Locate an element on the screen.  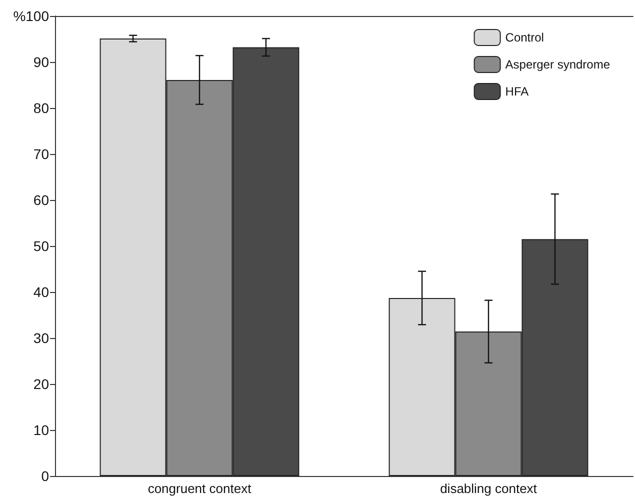
y-tick-label: 70 is located at coordinates (41, 154).